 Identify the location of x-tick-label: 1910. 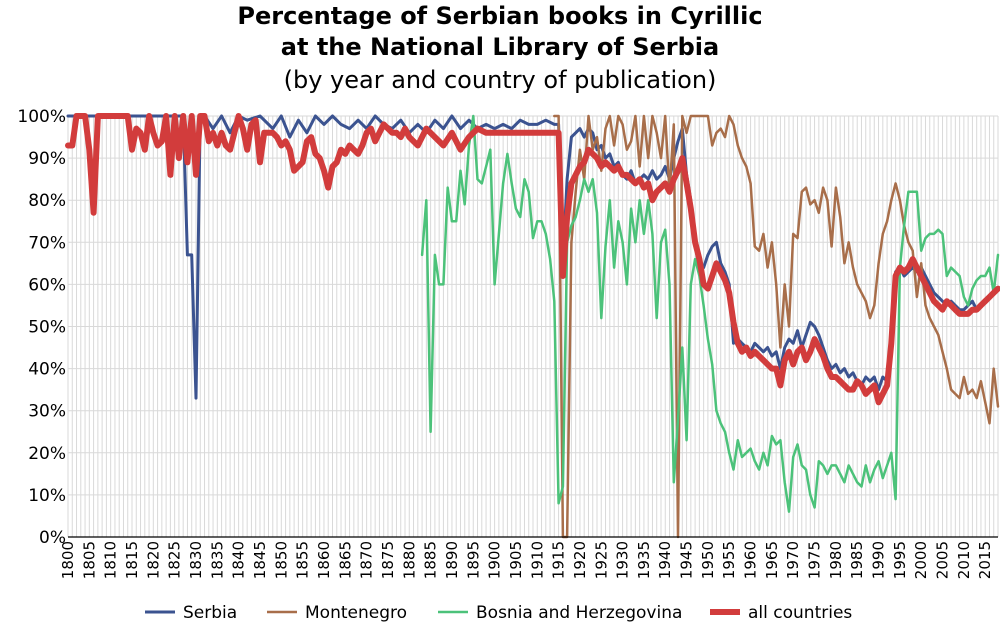
(537, 560).